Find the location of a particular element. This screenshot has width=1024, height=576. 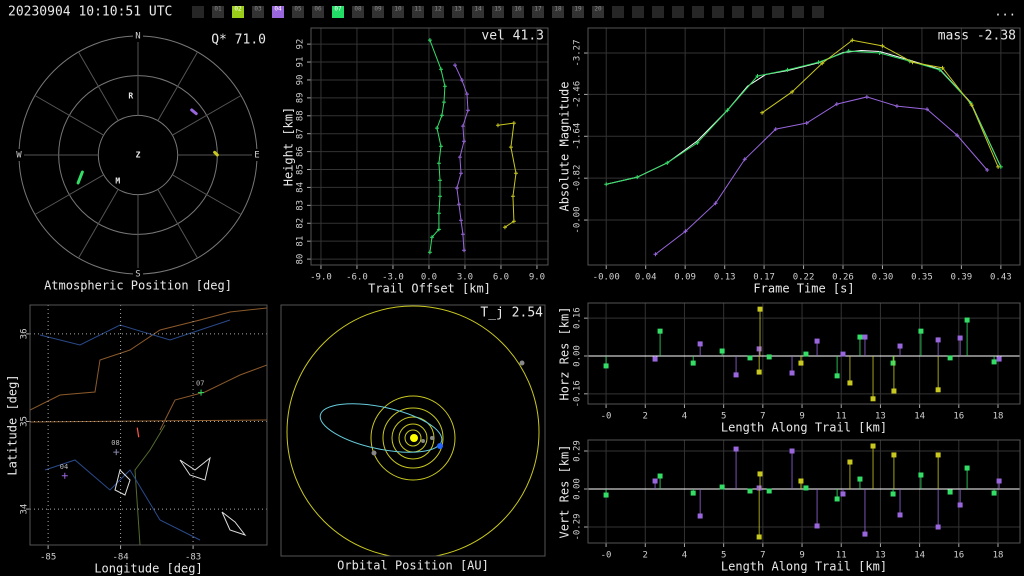

x-tick-label: 9 is located at coordinates (801, 556).